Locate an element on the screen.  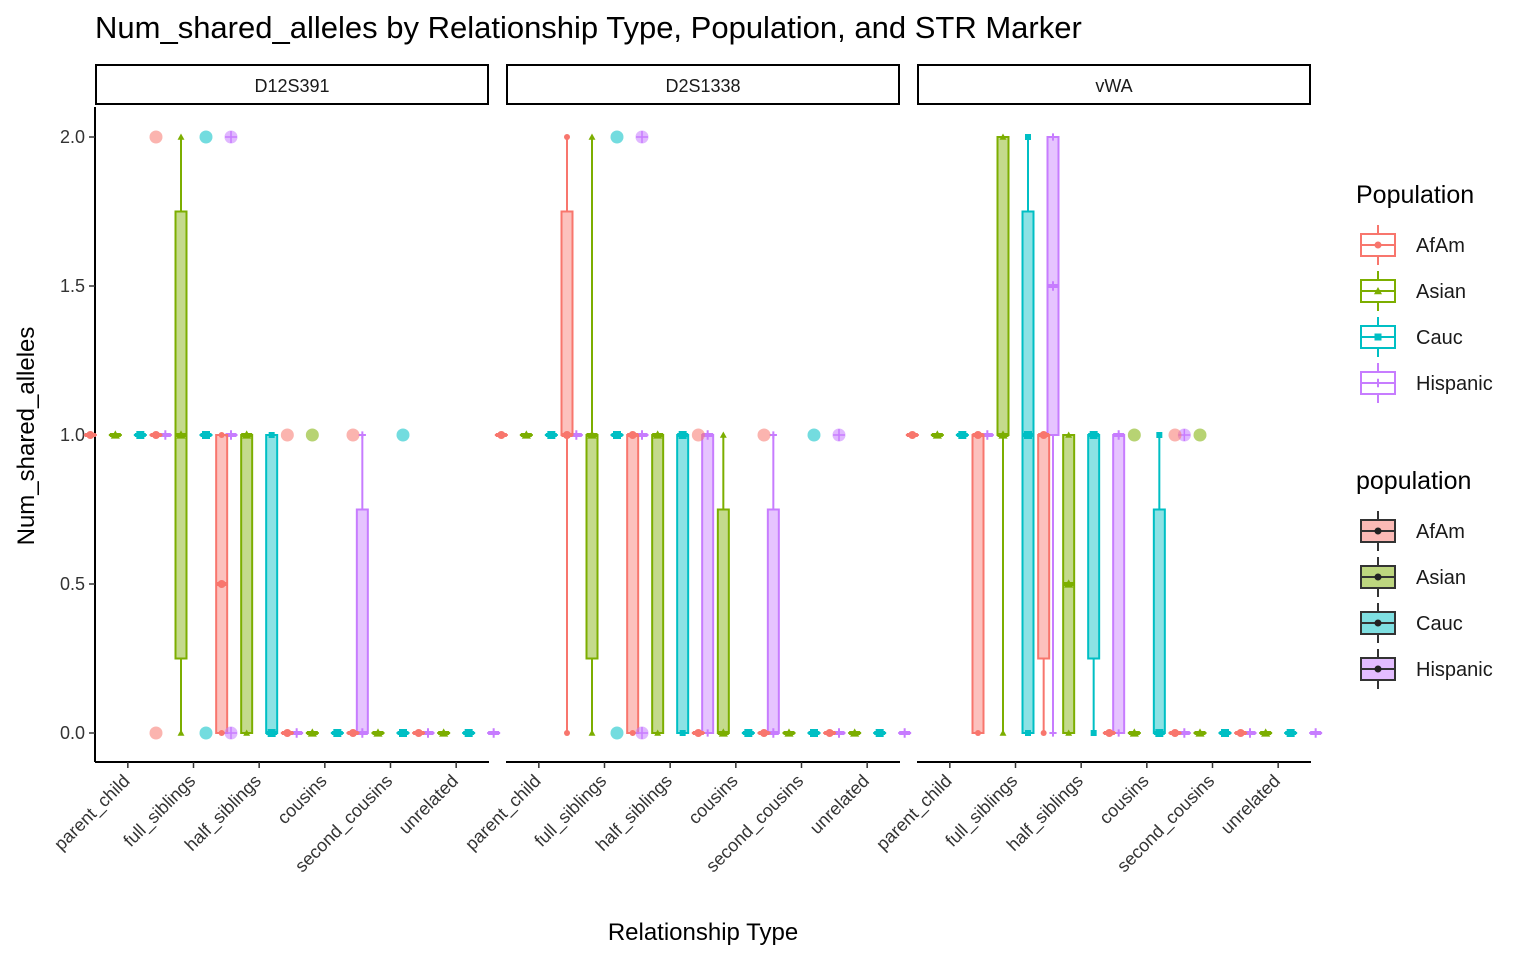
legend-key-Hispanic is located at coordinates (1378, 669).